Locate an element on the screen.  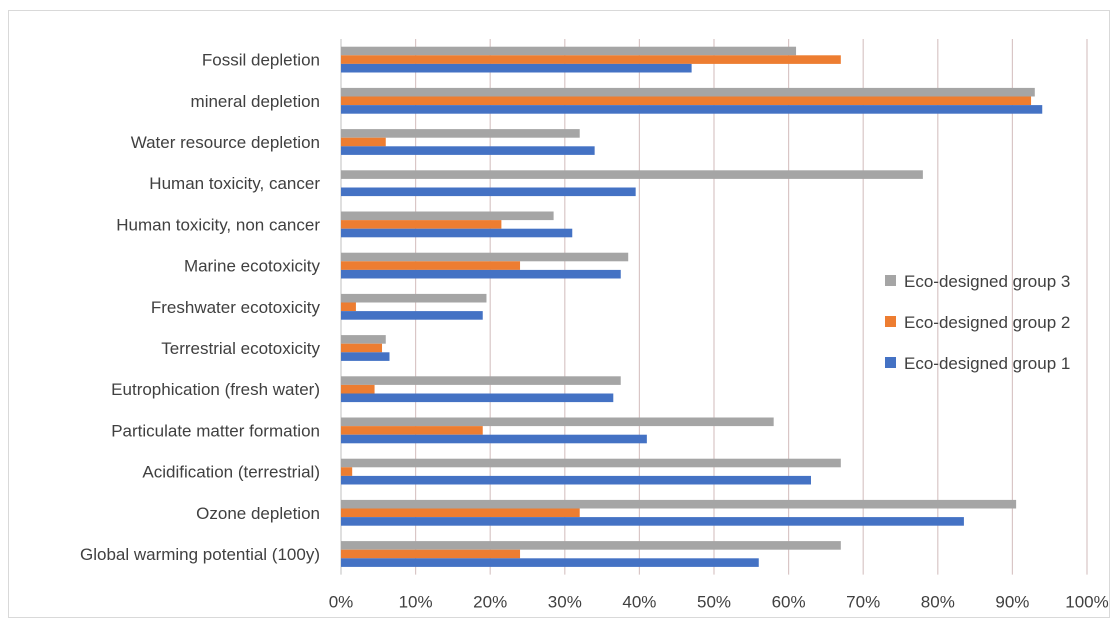
x-tick-label: 60% is located at coordinates (789, 602).